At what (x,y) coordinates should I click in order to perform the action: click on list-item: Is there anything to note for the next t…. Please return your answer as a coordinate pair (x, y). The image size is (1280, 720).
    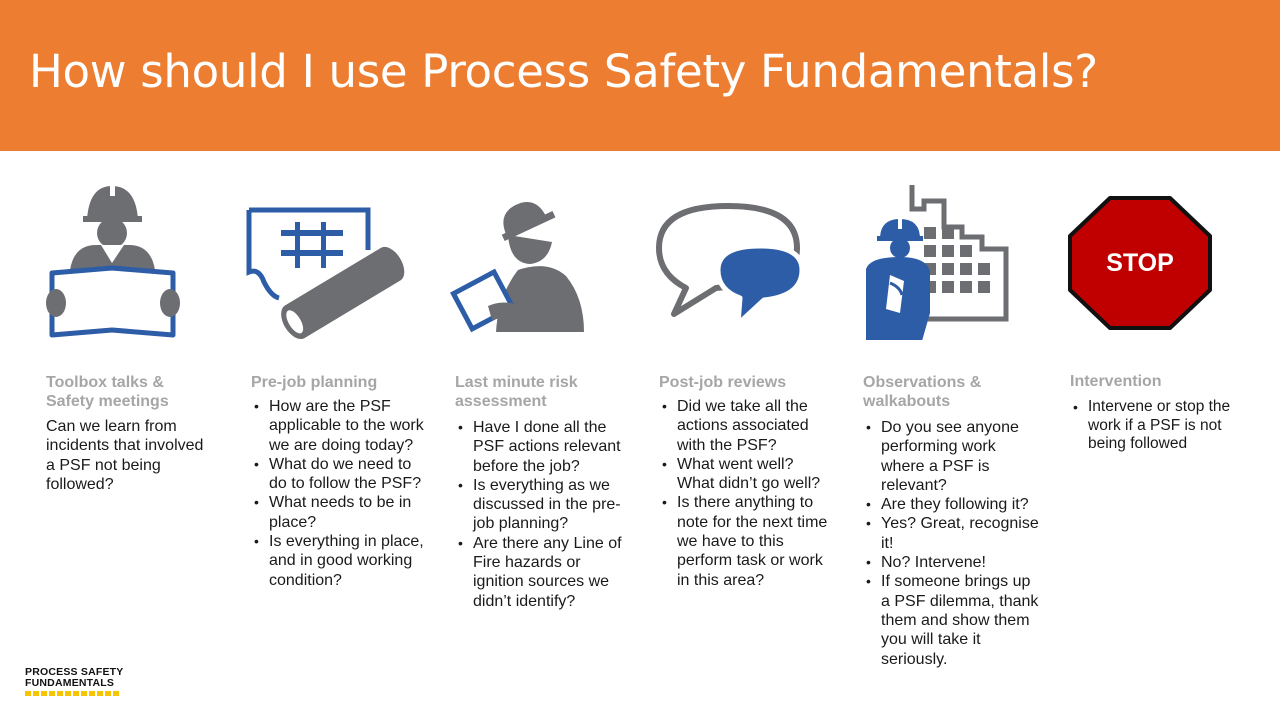
    Looking at the image, I should click on (746, 541).